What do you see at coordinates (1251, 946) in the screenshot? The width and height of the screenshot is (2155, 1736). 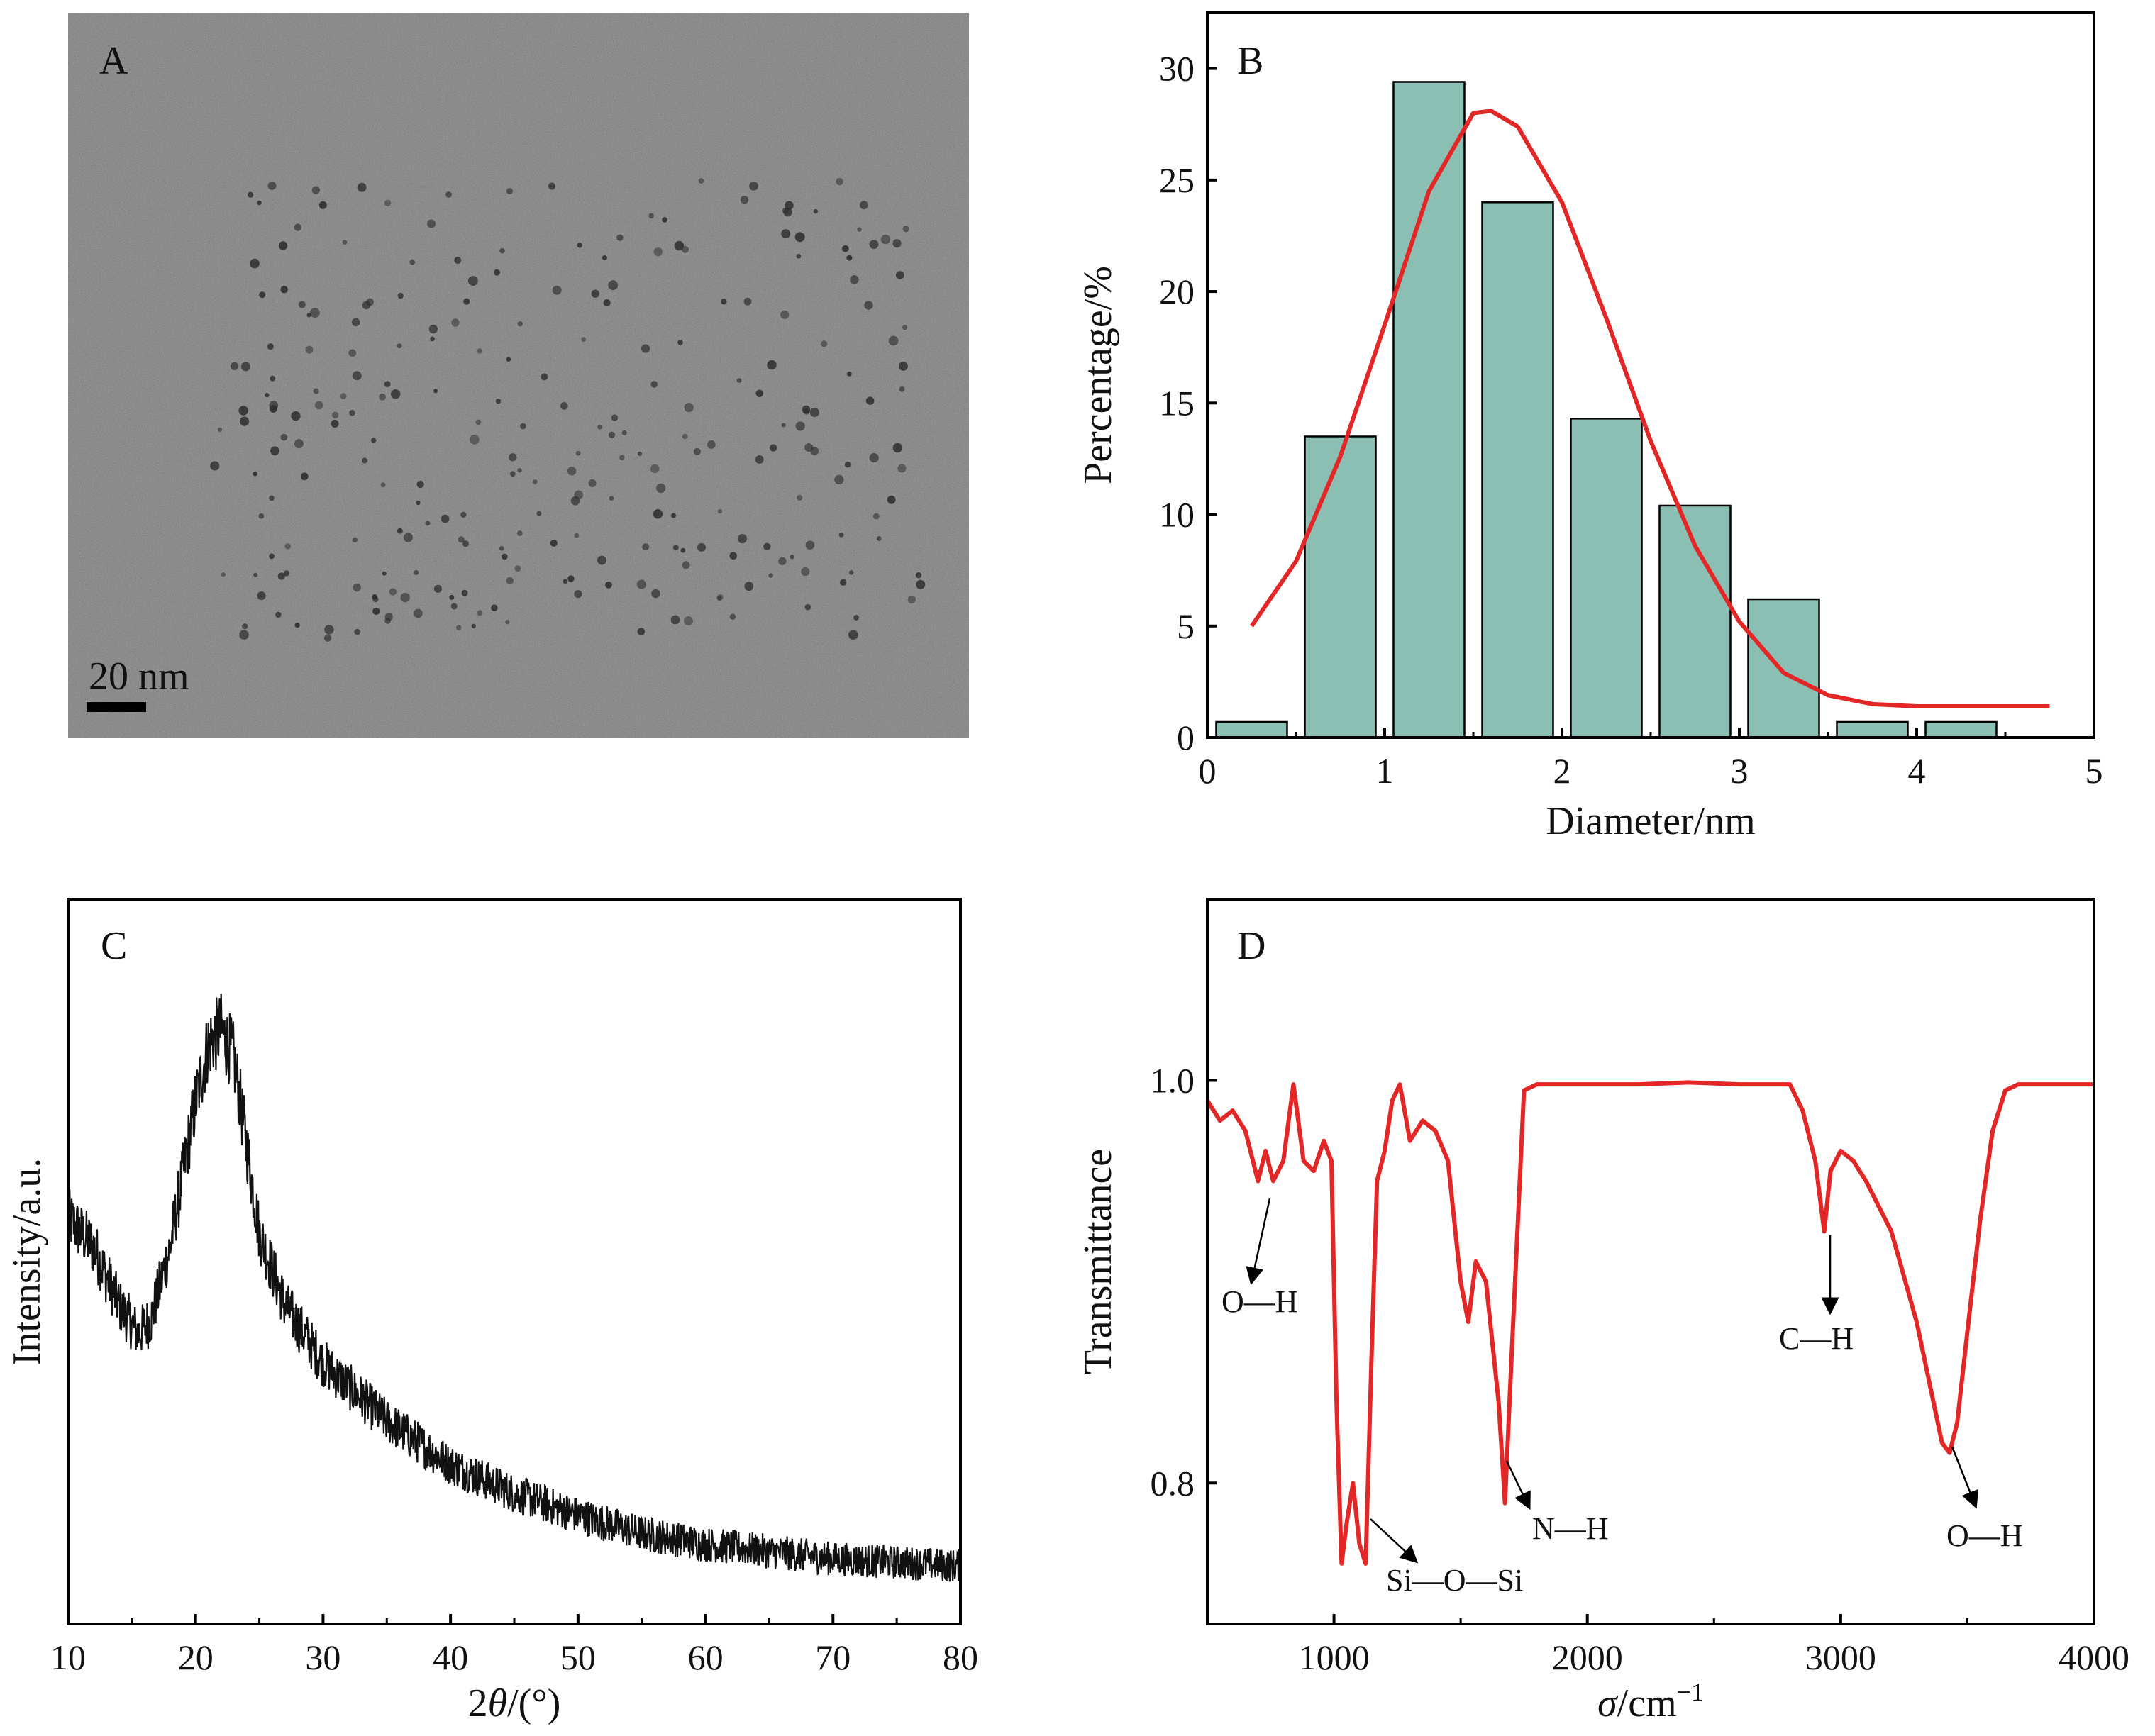 I see `panel-label-d: D` at bounding box center [1251, 946].